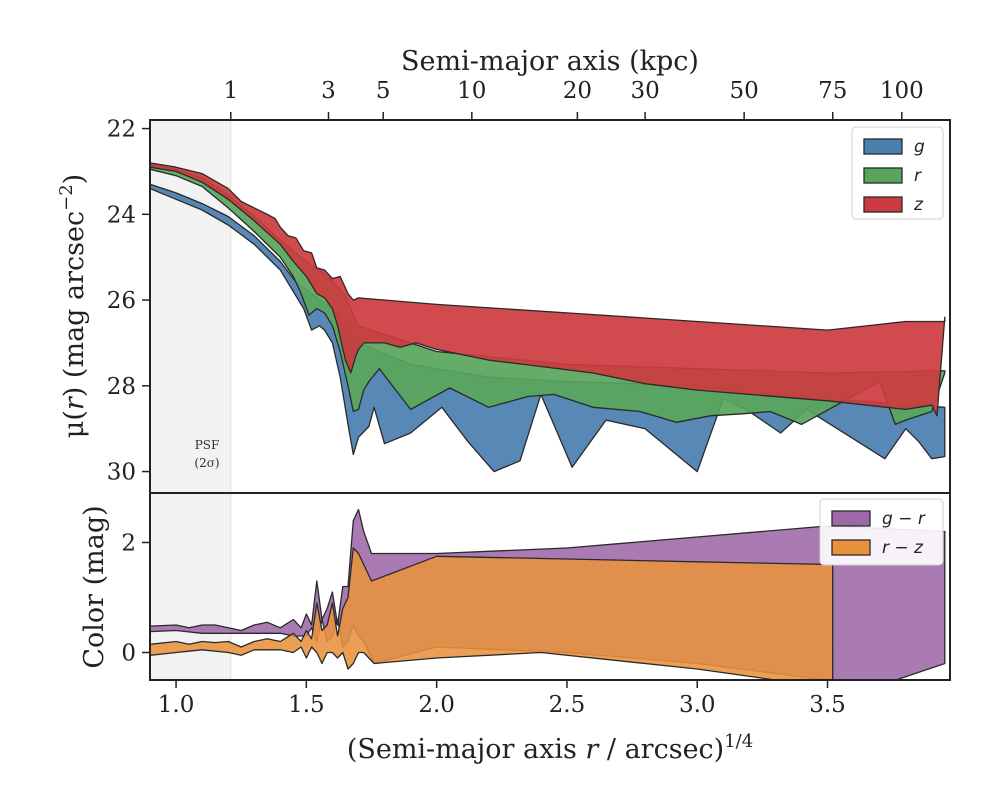  Describe the element at coordinates (902, 91) in the screenshot. I see `top-x-tick-label: 100` at that location.